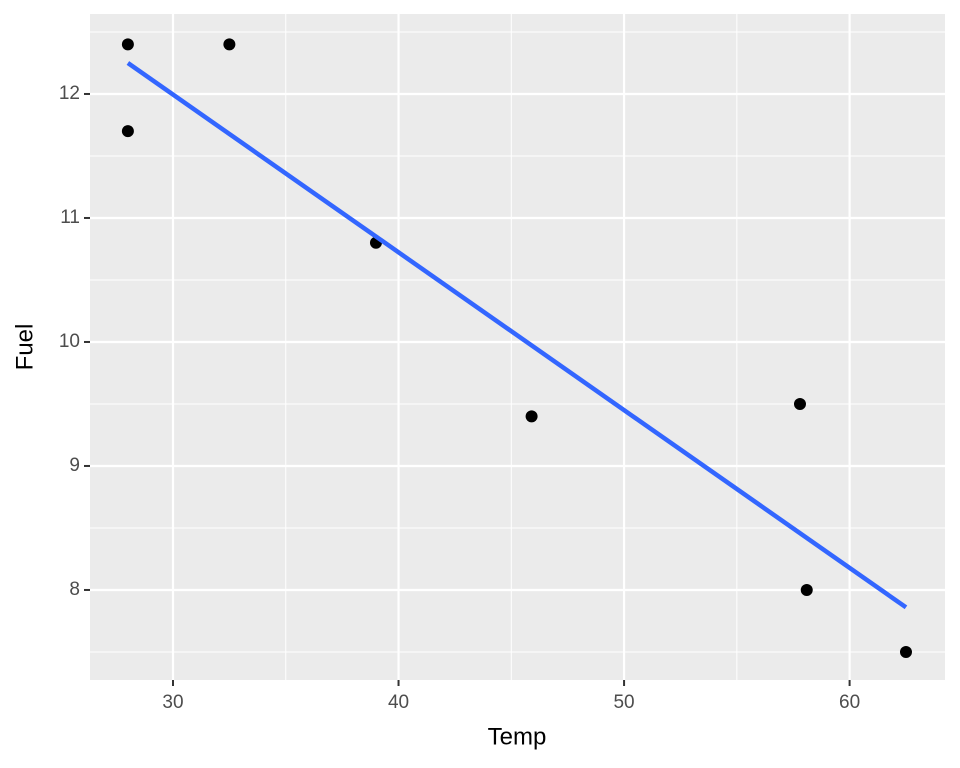 The width and height of the screenshot is (960, 768). I want to click on x-tick-label: 60, so click(849, 702).